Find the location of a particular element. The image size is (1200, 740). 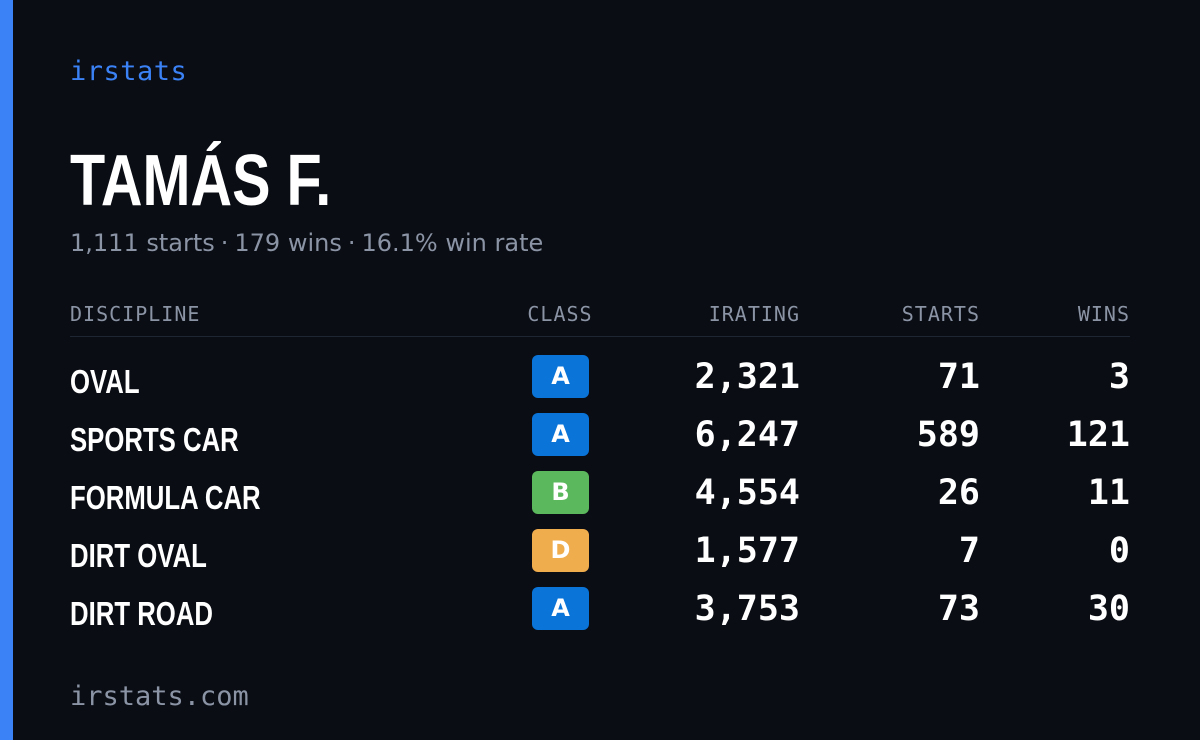

header-starts: STARTS is located at coordinates (940, 314).